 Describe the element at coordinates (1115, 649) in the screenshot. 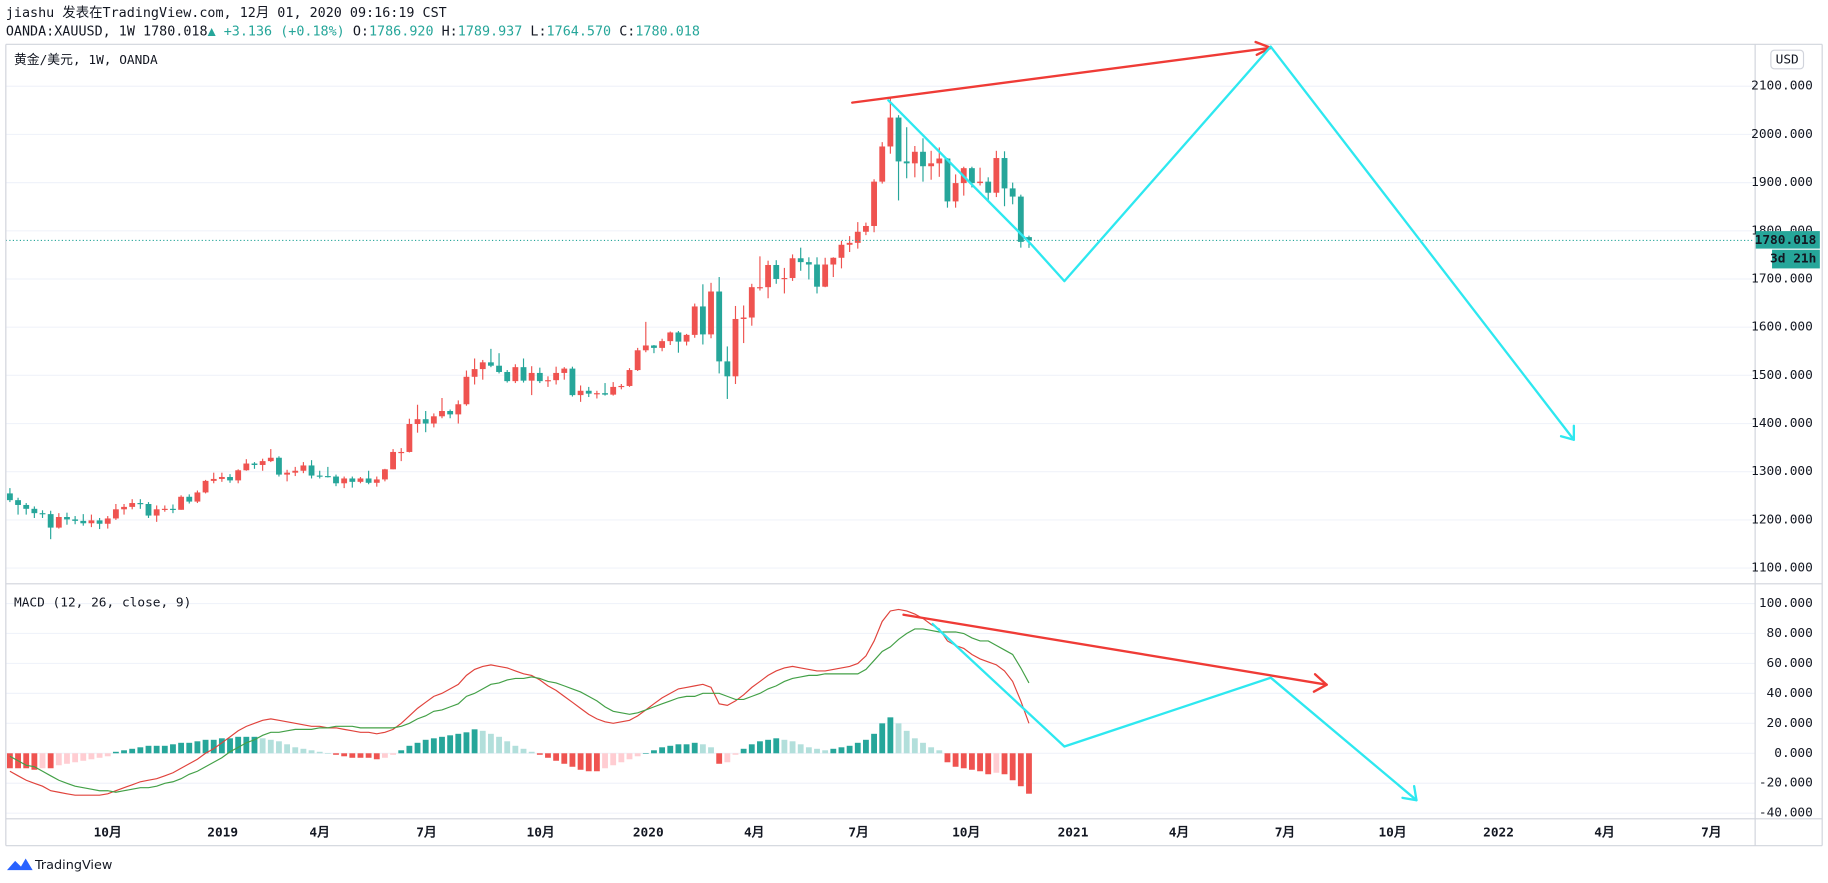

I see `trend-line` at that location.